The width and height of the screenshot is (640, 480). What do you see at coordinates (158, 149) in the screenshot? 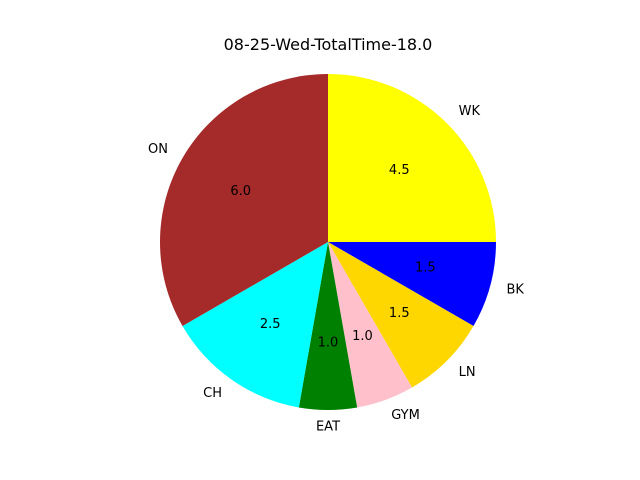
I see `slice-label-on: ON` at bounding box center [158, 149].